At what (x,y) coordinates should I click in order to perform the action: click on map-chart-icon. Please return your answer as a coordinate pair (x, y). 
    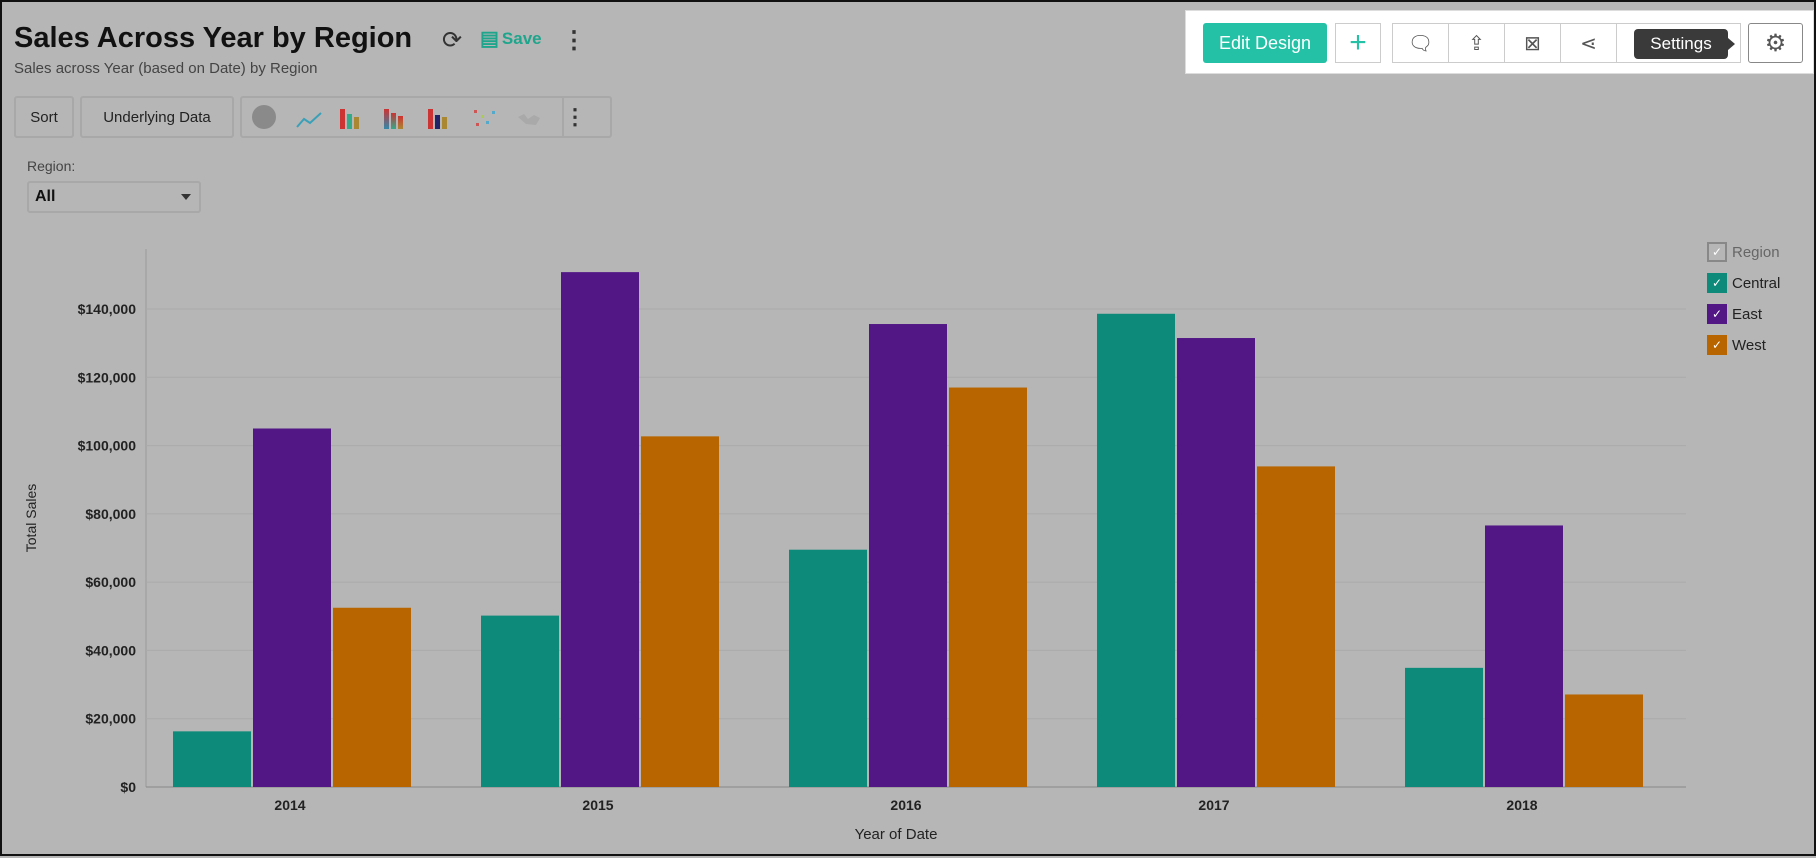
    Looking at the image, I should click on (529, 117).